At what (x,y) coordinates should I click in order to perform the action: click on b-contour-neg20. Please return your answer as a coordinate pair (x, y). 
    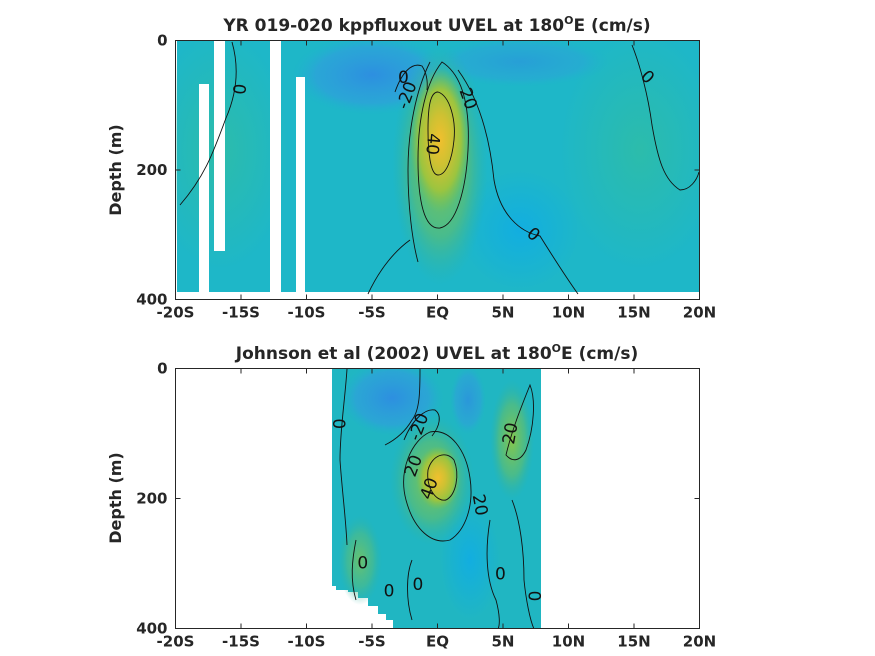
    Looking at the image, I should click on (421, 425).